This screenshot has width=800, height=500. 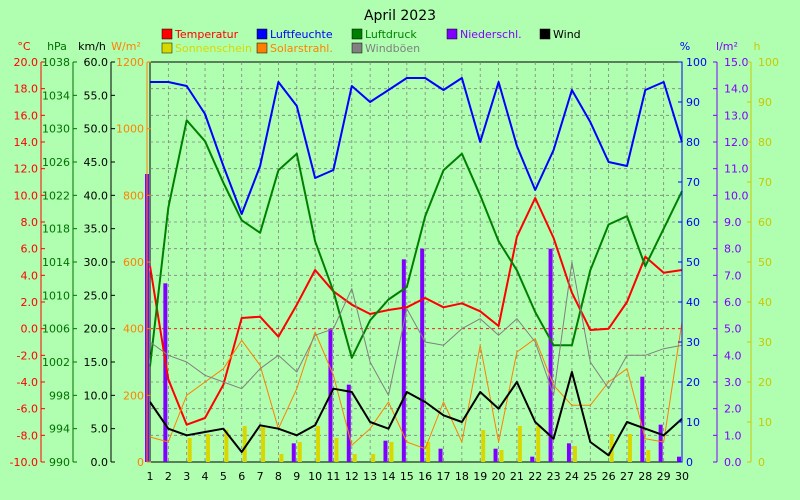 I want to click on line-wind, so click(x=416, y=414).